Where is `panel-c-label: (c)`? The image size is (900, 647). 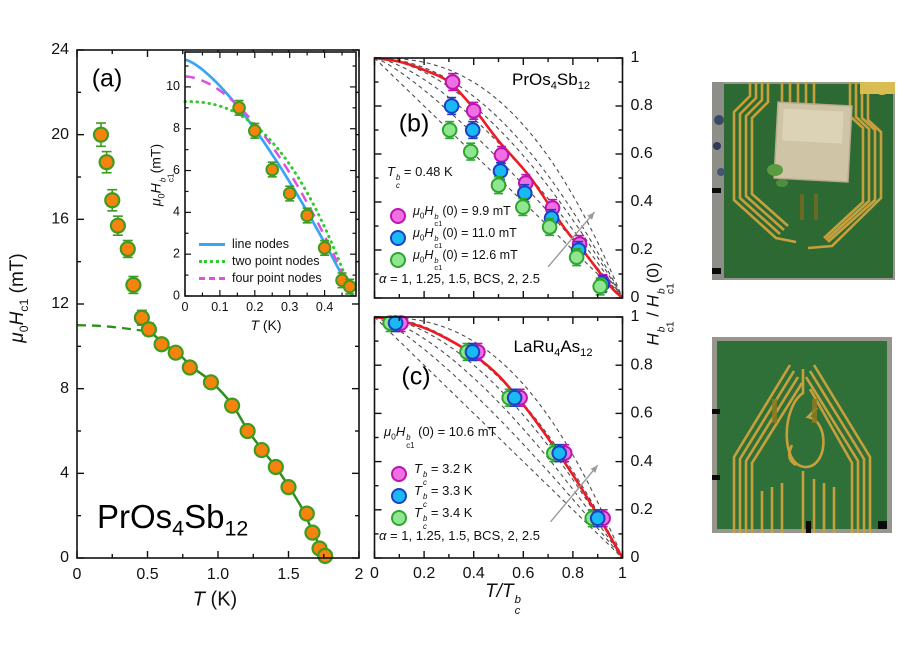
panel-c-label: (c) is located at coordinates (416, 376).